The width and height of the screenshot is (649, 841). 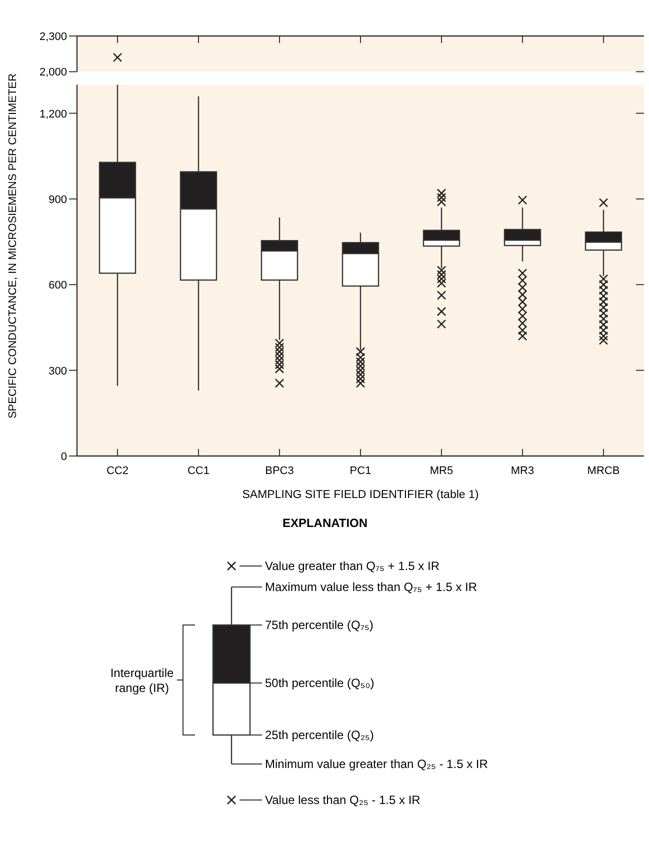 What do you see at coordinates (57, 371) in the screenshot?
I see `y-tick-label: 300` at bounding box center [57, 371].